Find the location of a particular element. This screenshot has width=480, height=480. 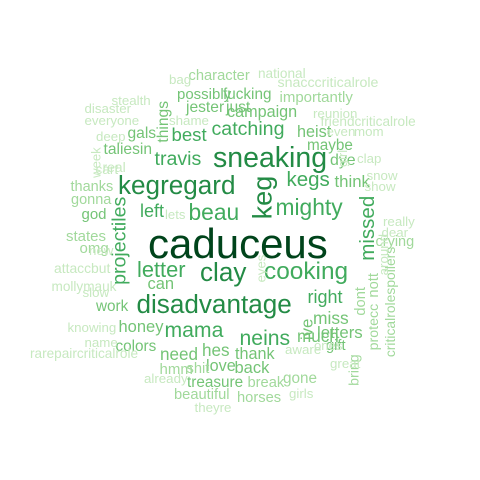

word-letter: letter is located at coordinates (161, 269).